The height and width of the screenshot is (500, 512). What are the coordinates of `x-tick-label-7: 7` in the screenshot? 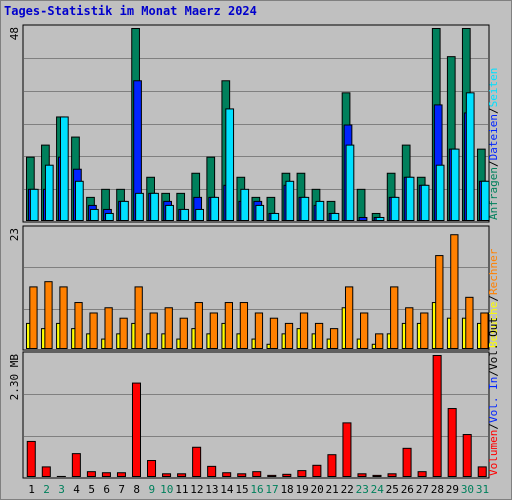 It's located at (121, 489).